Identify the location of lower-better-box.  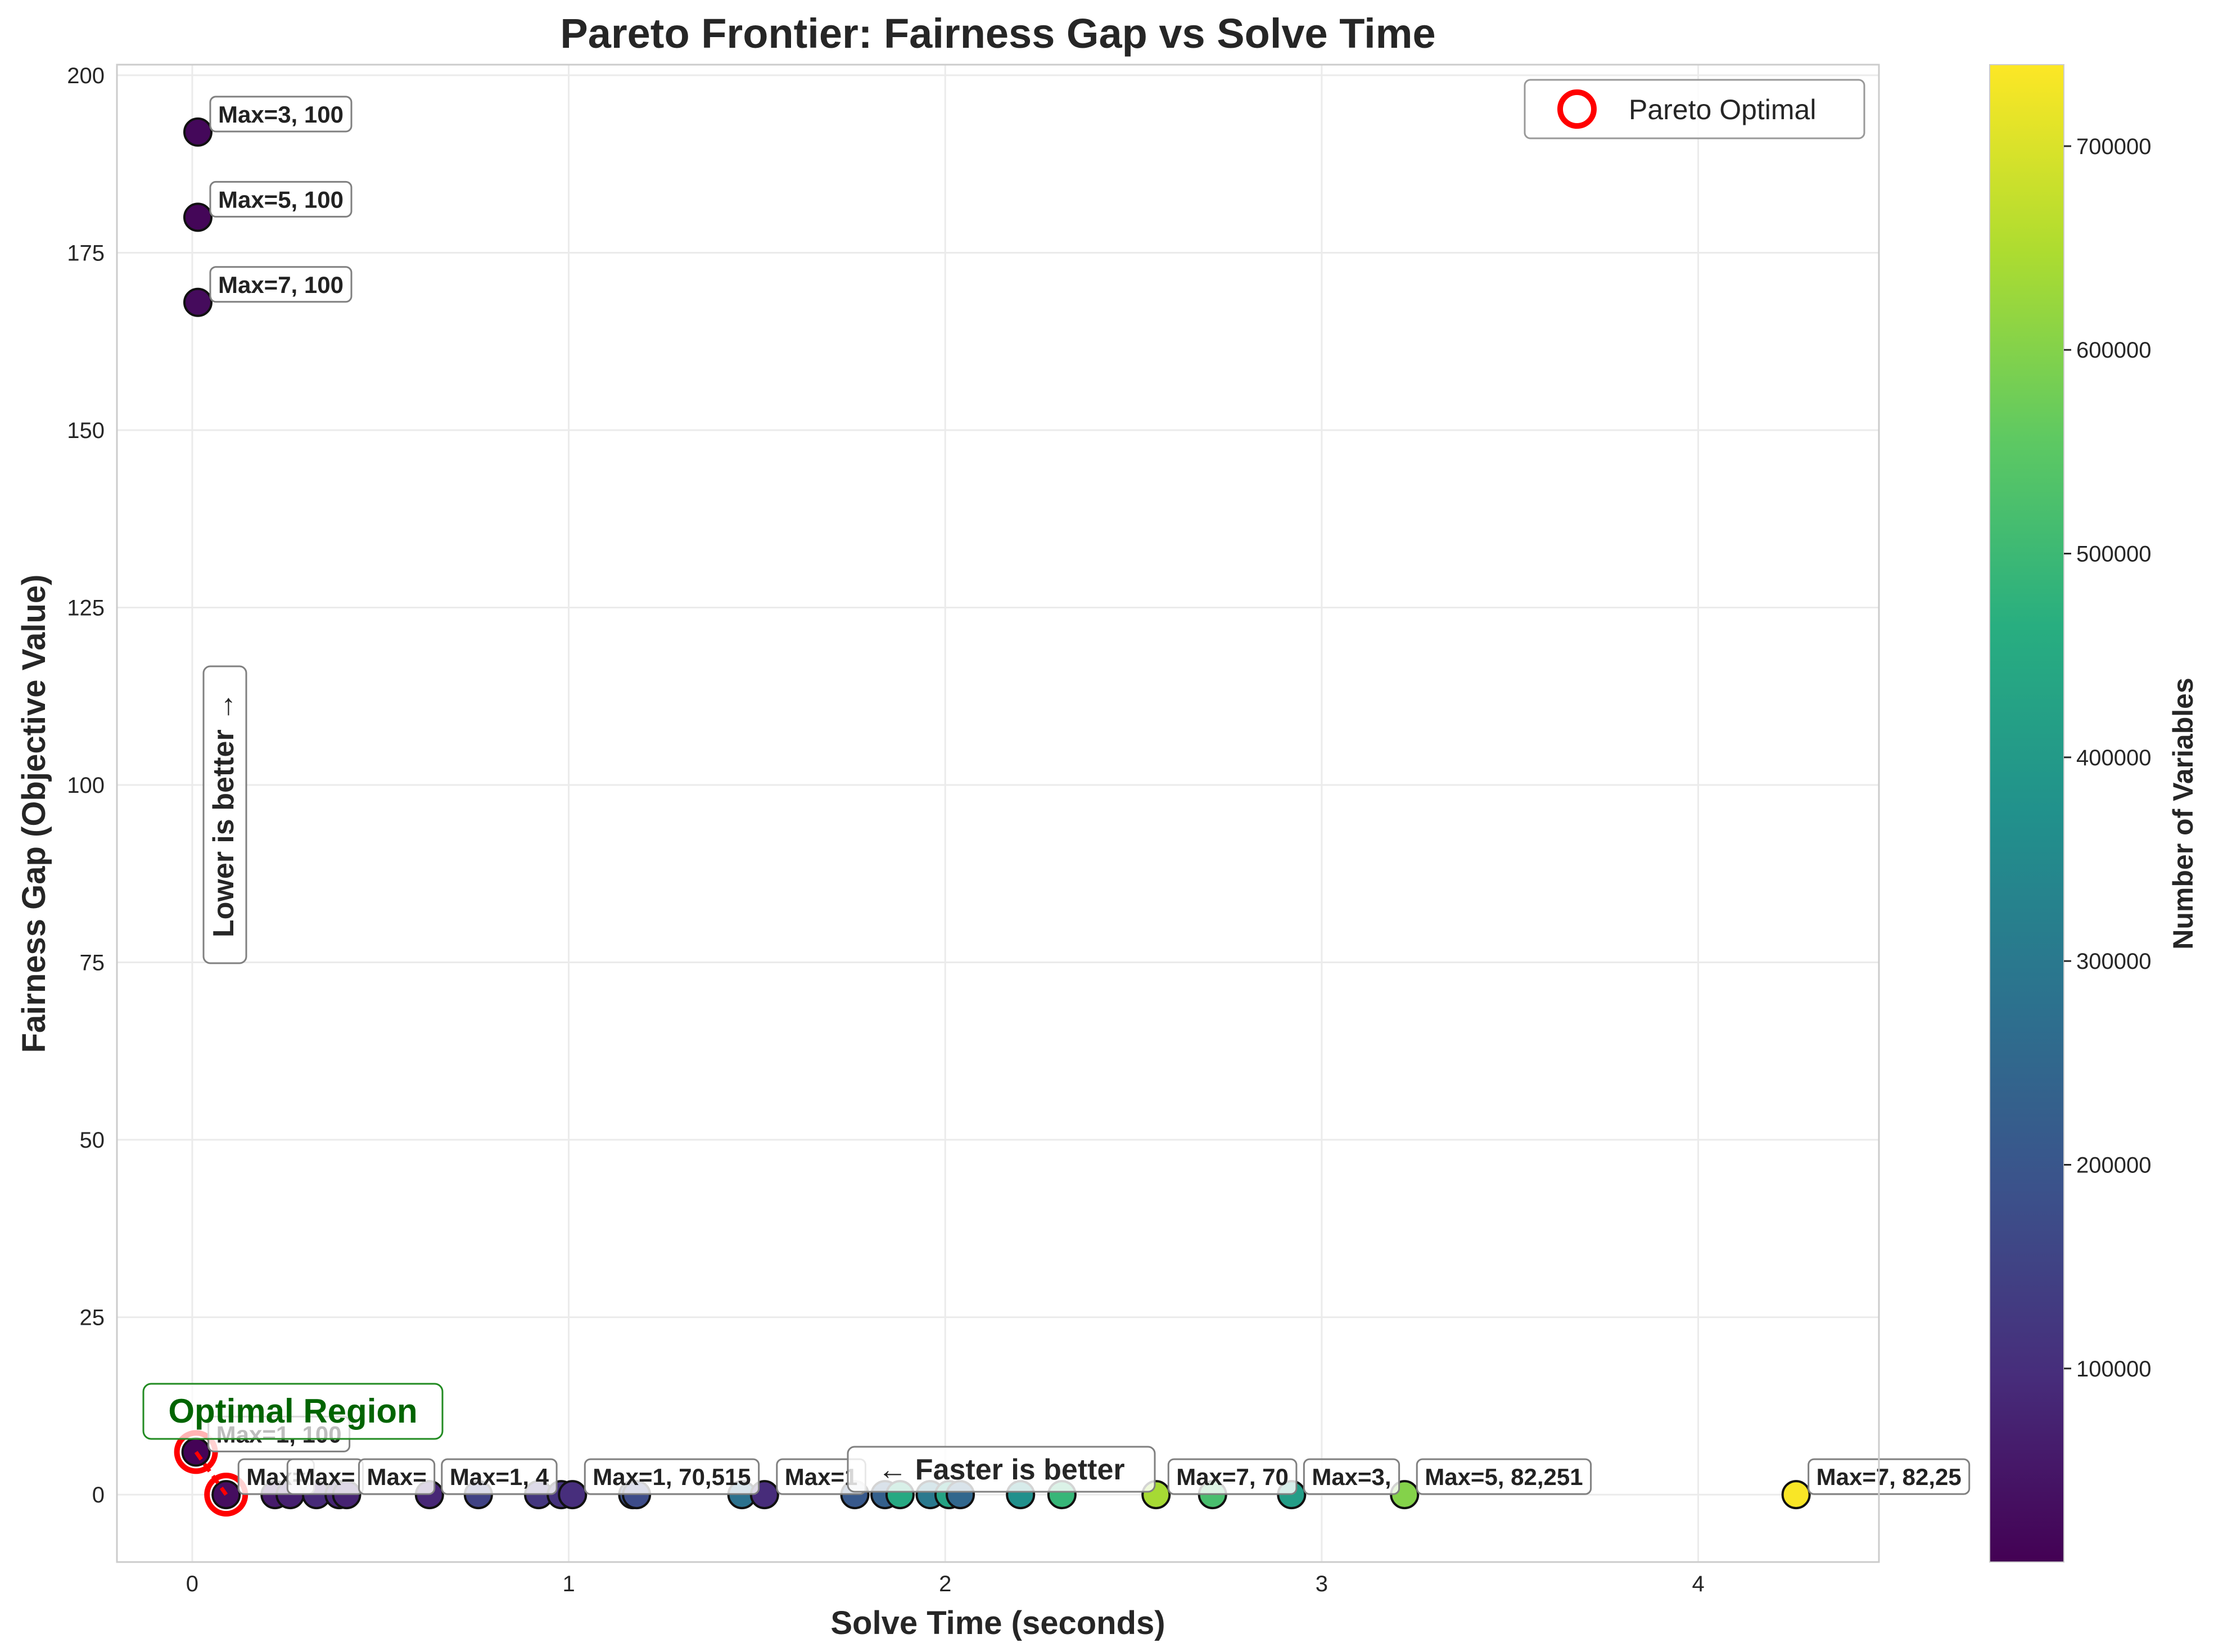
(224, 814).